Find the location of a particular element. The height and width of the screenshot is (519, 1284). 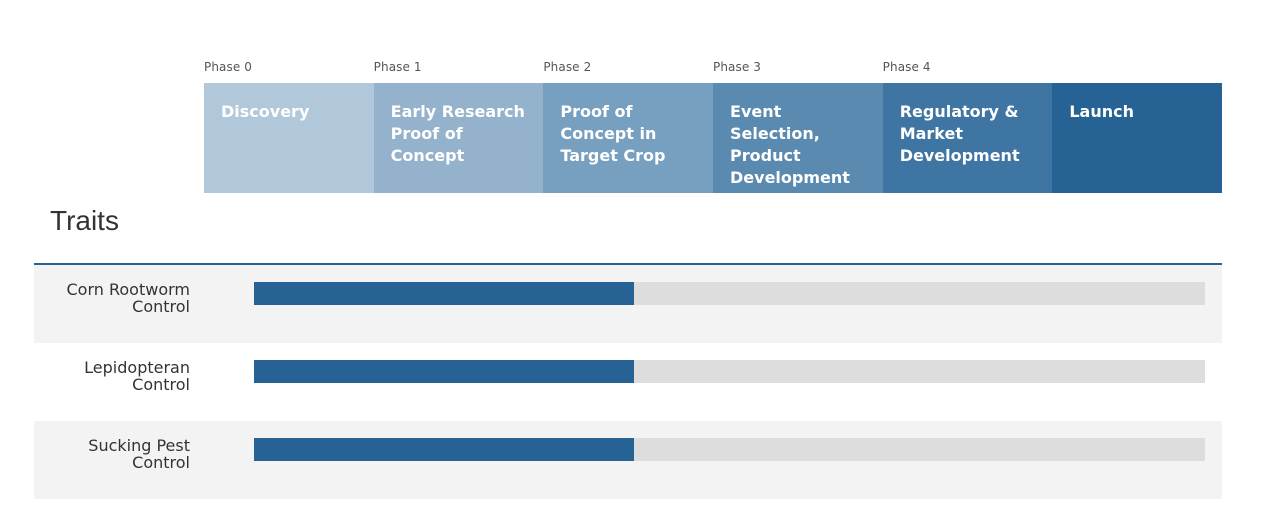

phase-labels: Phase 0 Phase 1 Phase 2 Phase 3 Phase 4 is located at coordinates (713, 68).